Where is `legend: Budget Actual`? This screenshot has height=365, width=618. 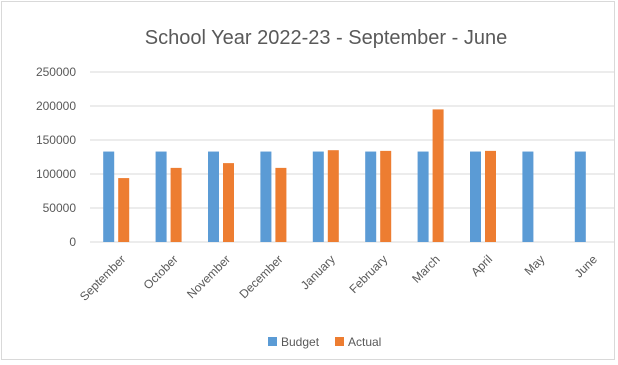 legend: Budget Actual is located at coordinates (324, 342).